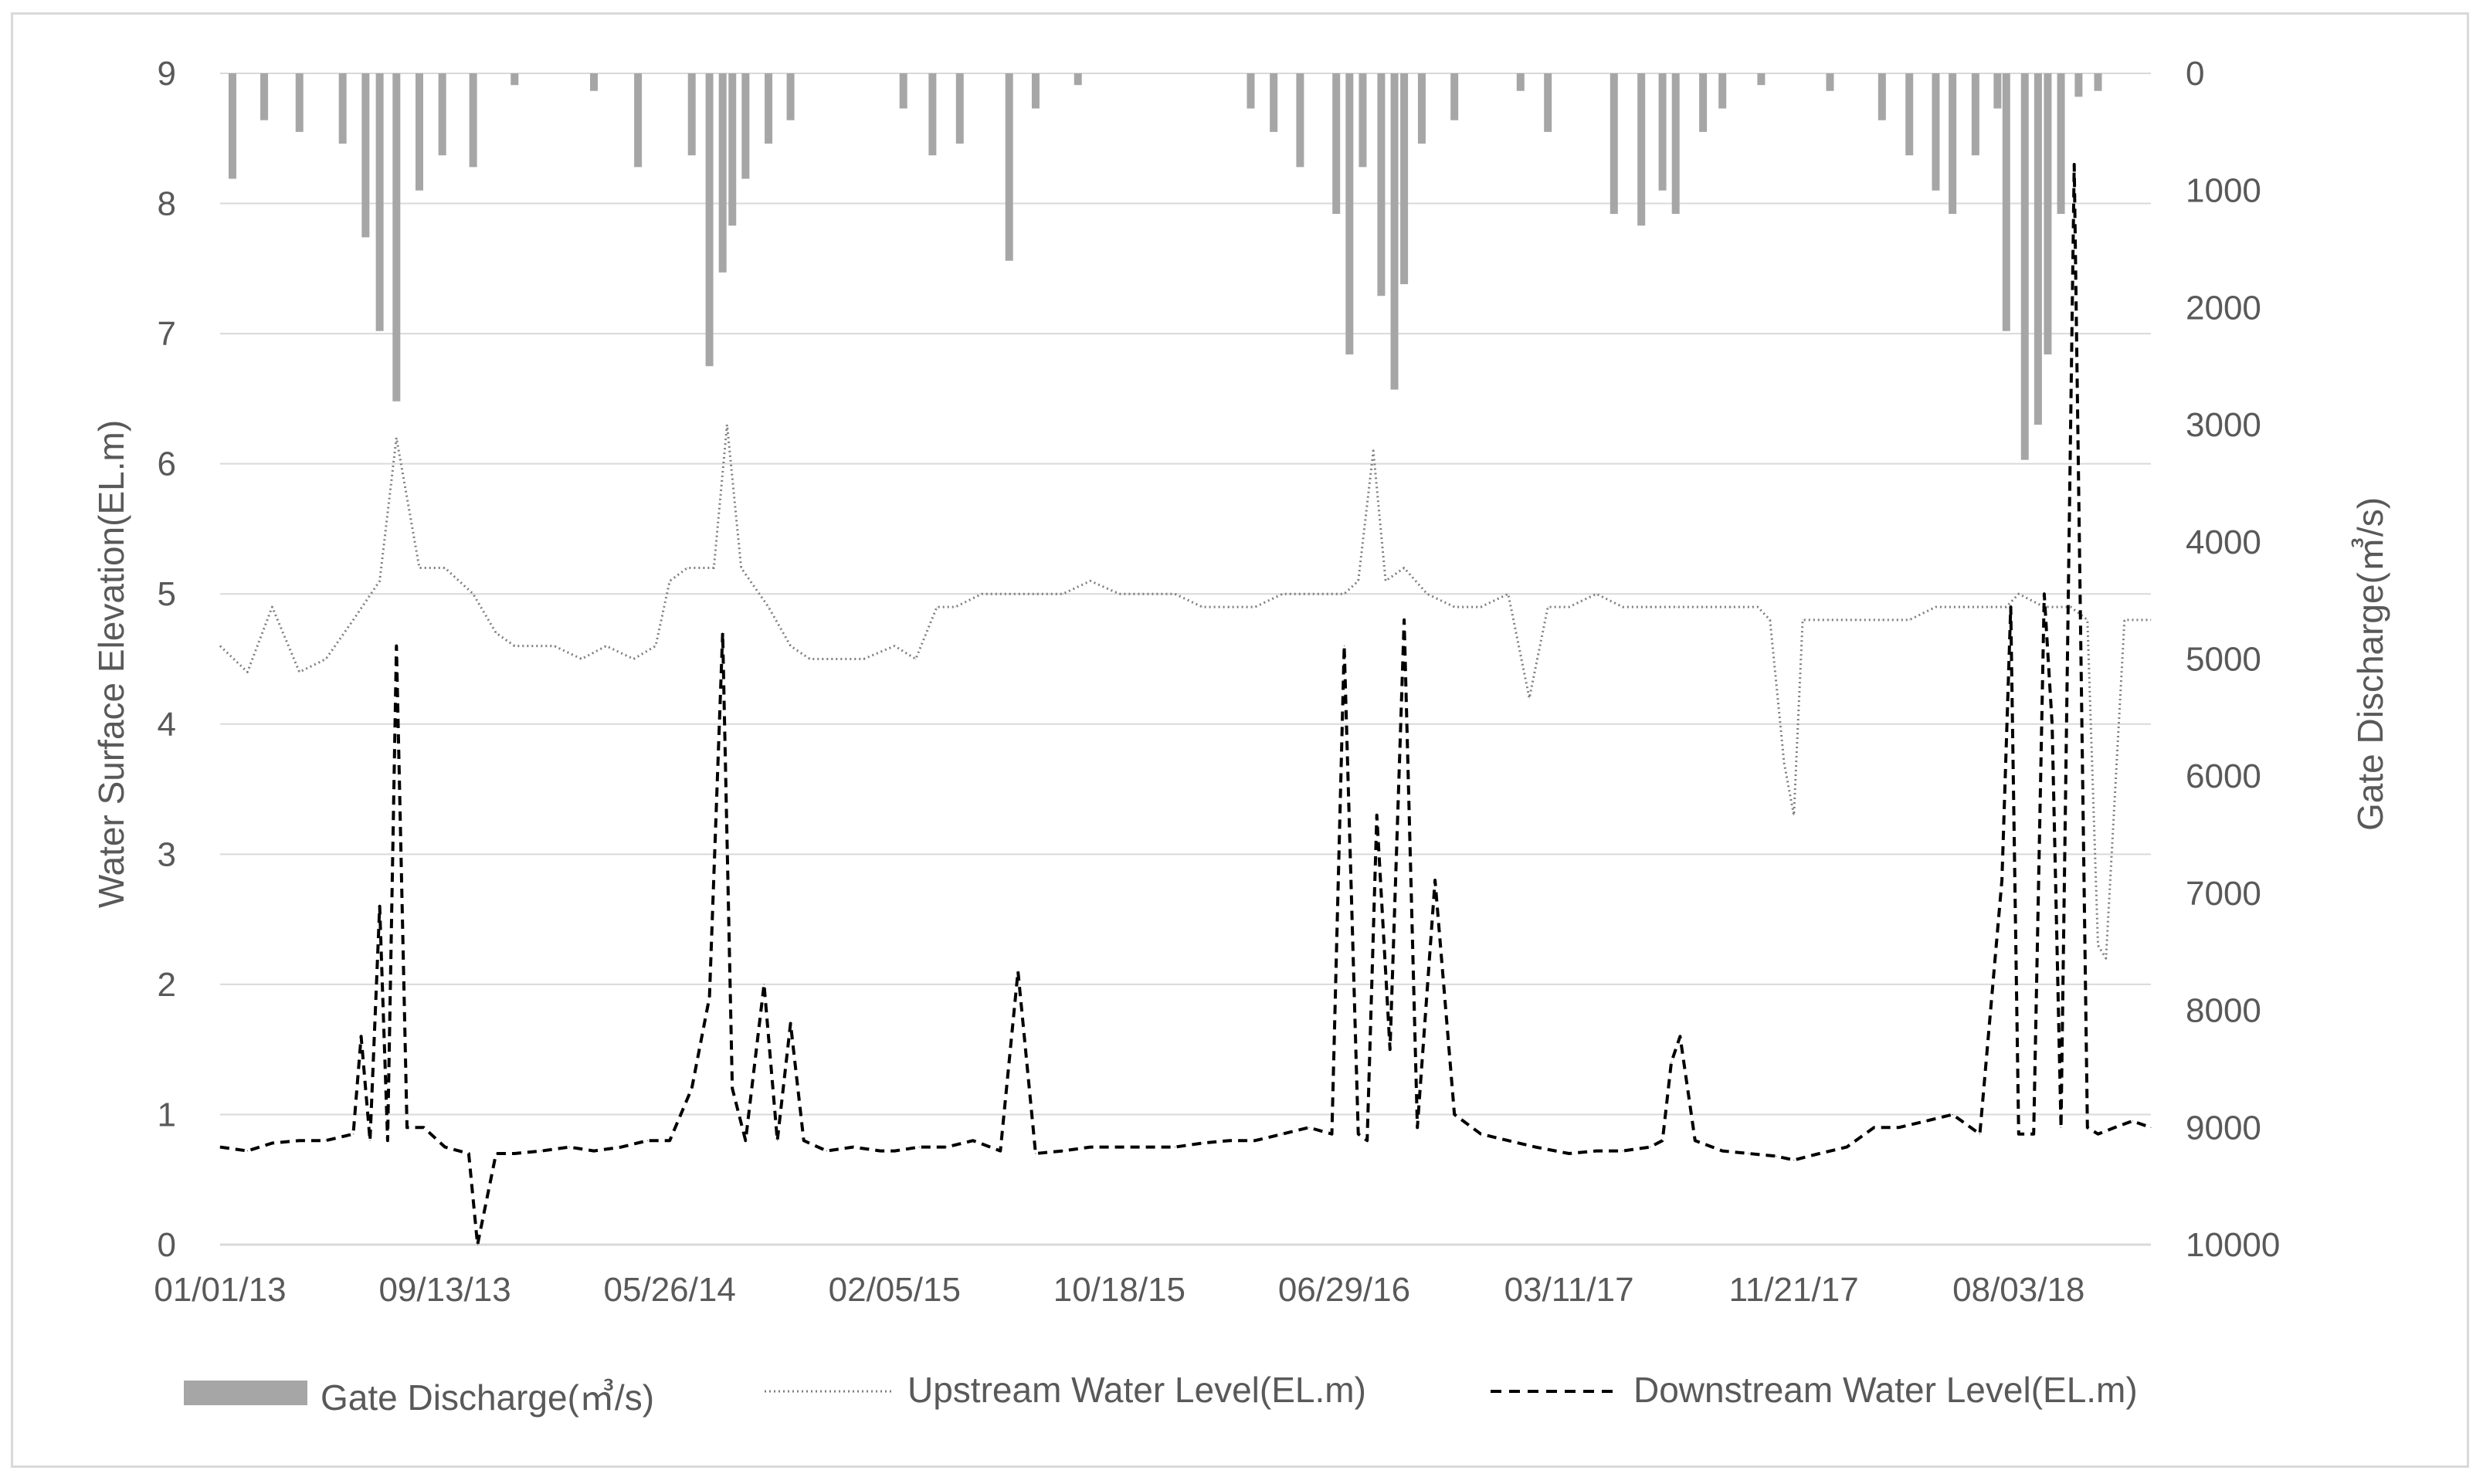 This screenshot has width=2483, height=1484. Describe the element at coordinates (670, 1290) in the screenshot. I see `x-tick-label: 05/26/14` at that location.